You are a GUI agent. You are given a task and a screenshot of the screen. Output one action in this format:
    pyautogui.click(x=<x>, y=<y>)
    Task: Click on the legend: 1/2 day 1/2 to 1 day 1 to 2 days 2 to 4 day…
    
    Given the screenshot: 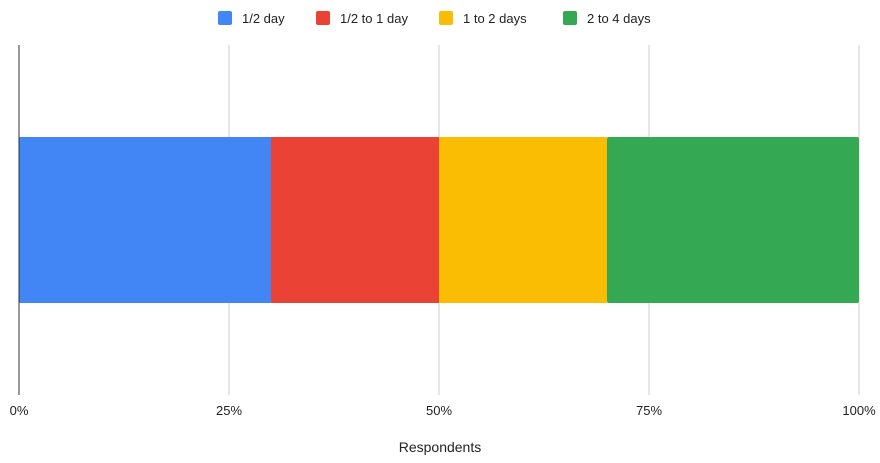 What is the action you would take?
    pyautogui.click(x=434, y=18)
    